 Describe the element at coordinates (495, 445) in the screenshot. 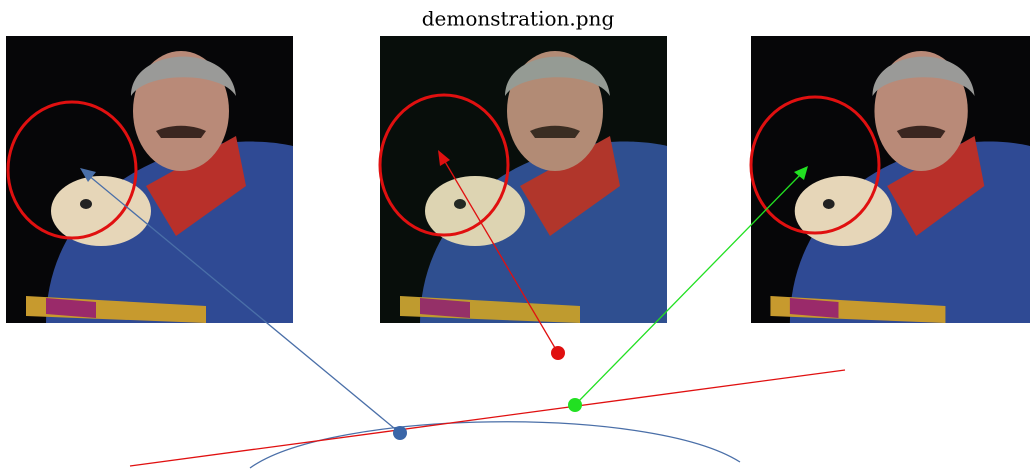

I see `manifold-curve` at that location.